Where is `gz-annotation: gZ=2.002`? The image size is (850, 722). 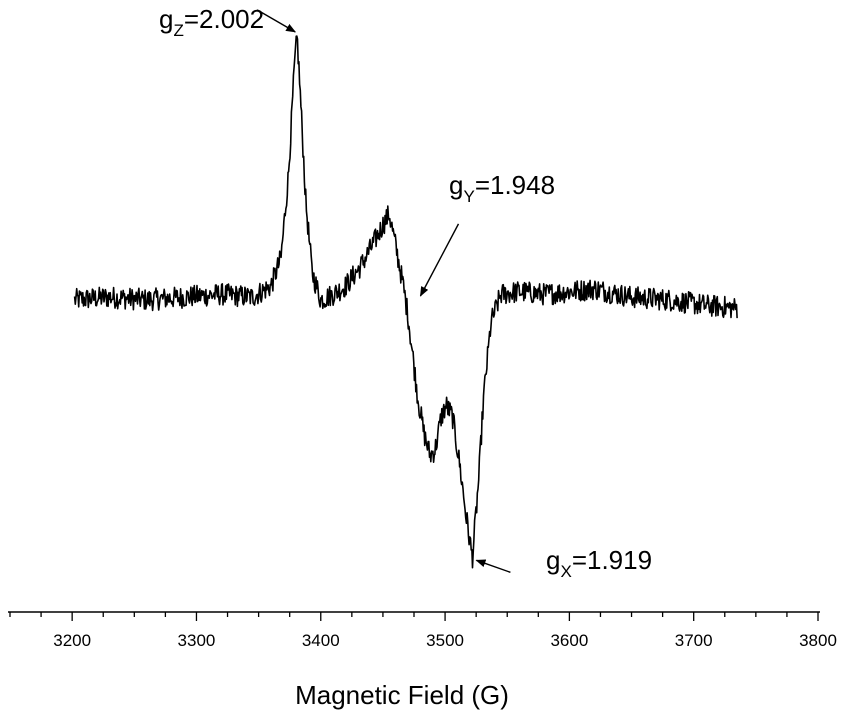 gz-annotation: gZ=2.002 is located at coordinates (228, 22).